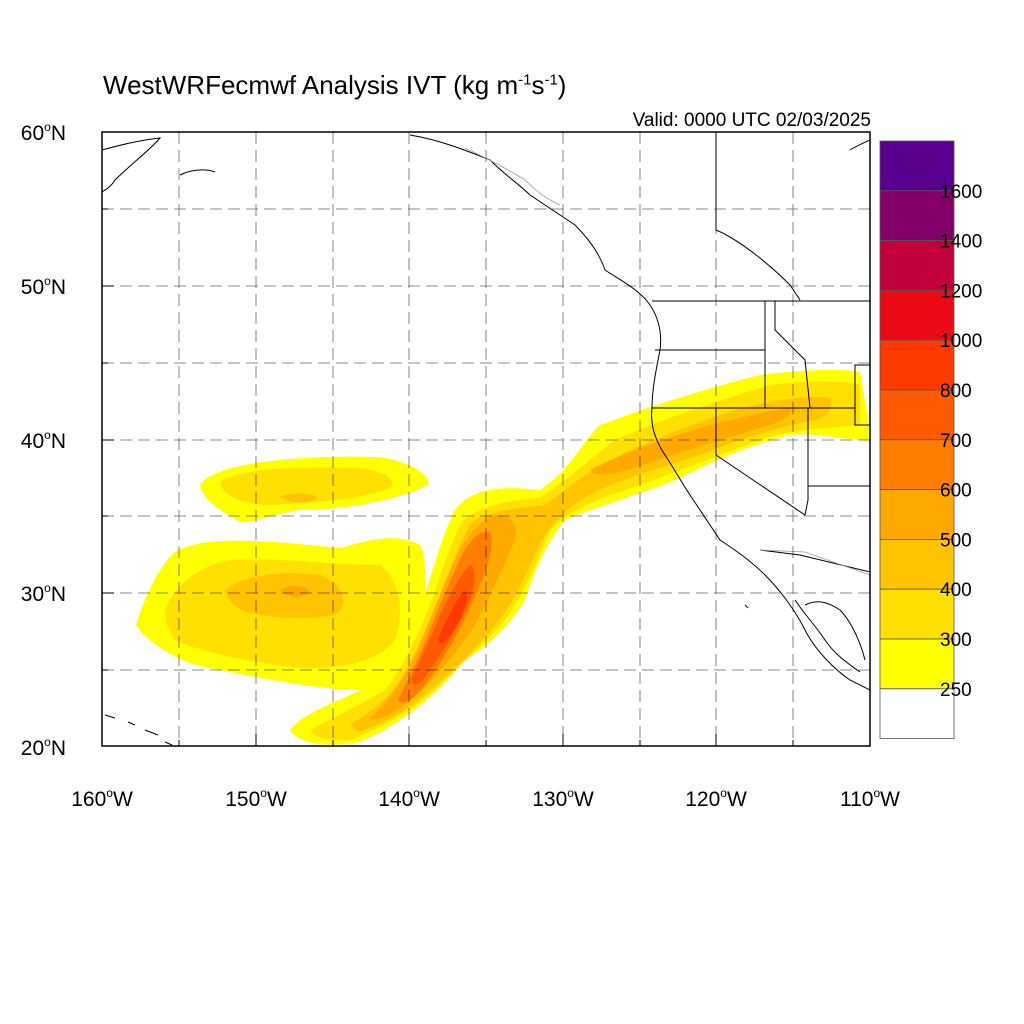  I want to click on colorbar-label: 400, so click(956, 590).